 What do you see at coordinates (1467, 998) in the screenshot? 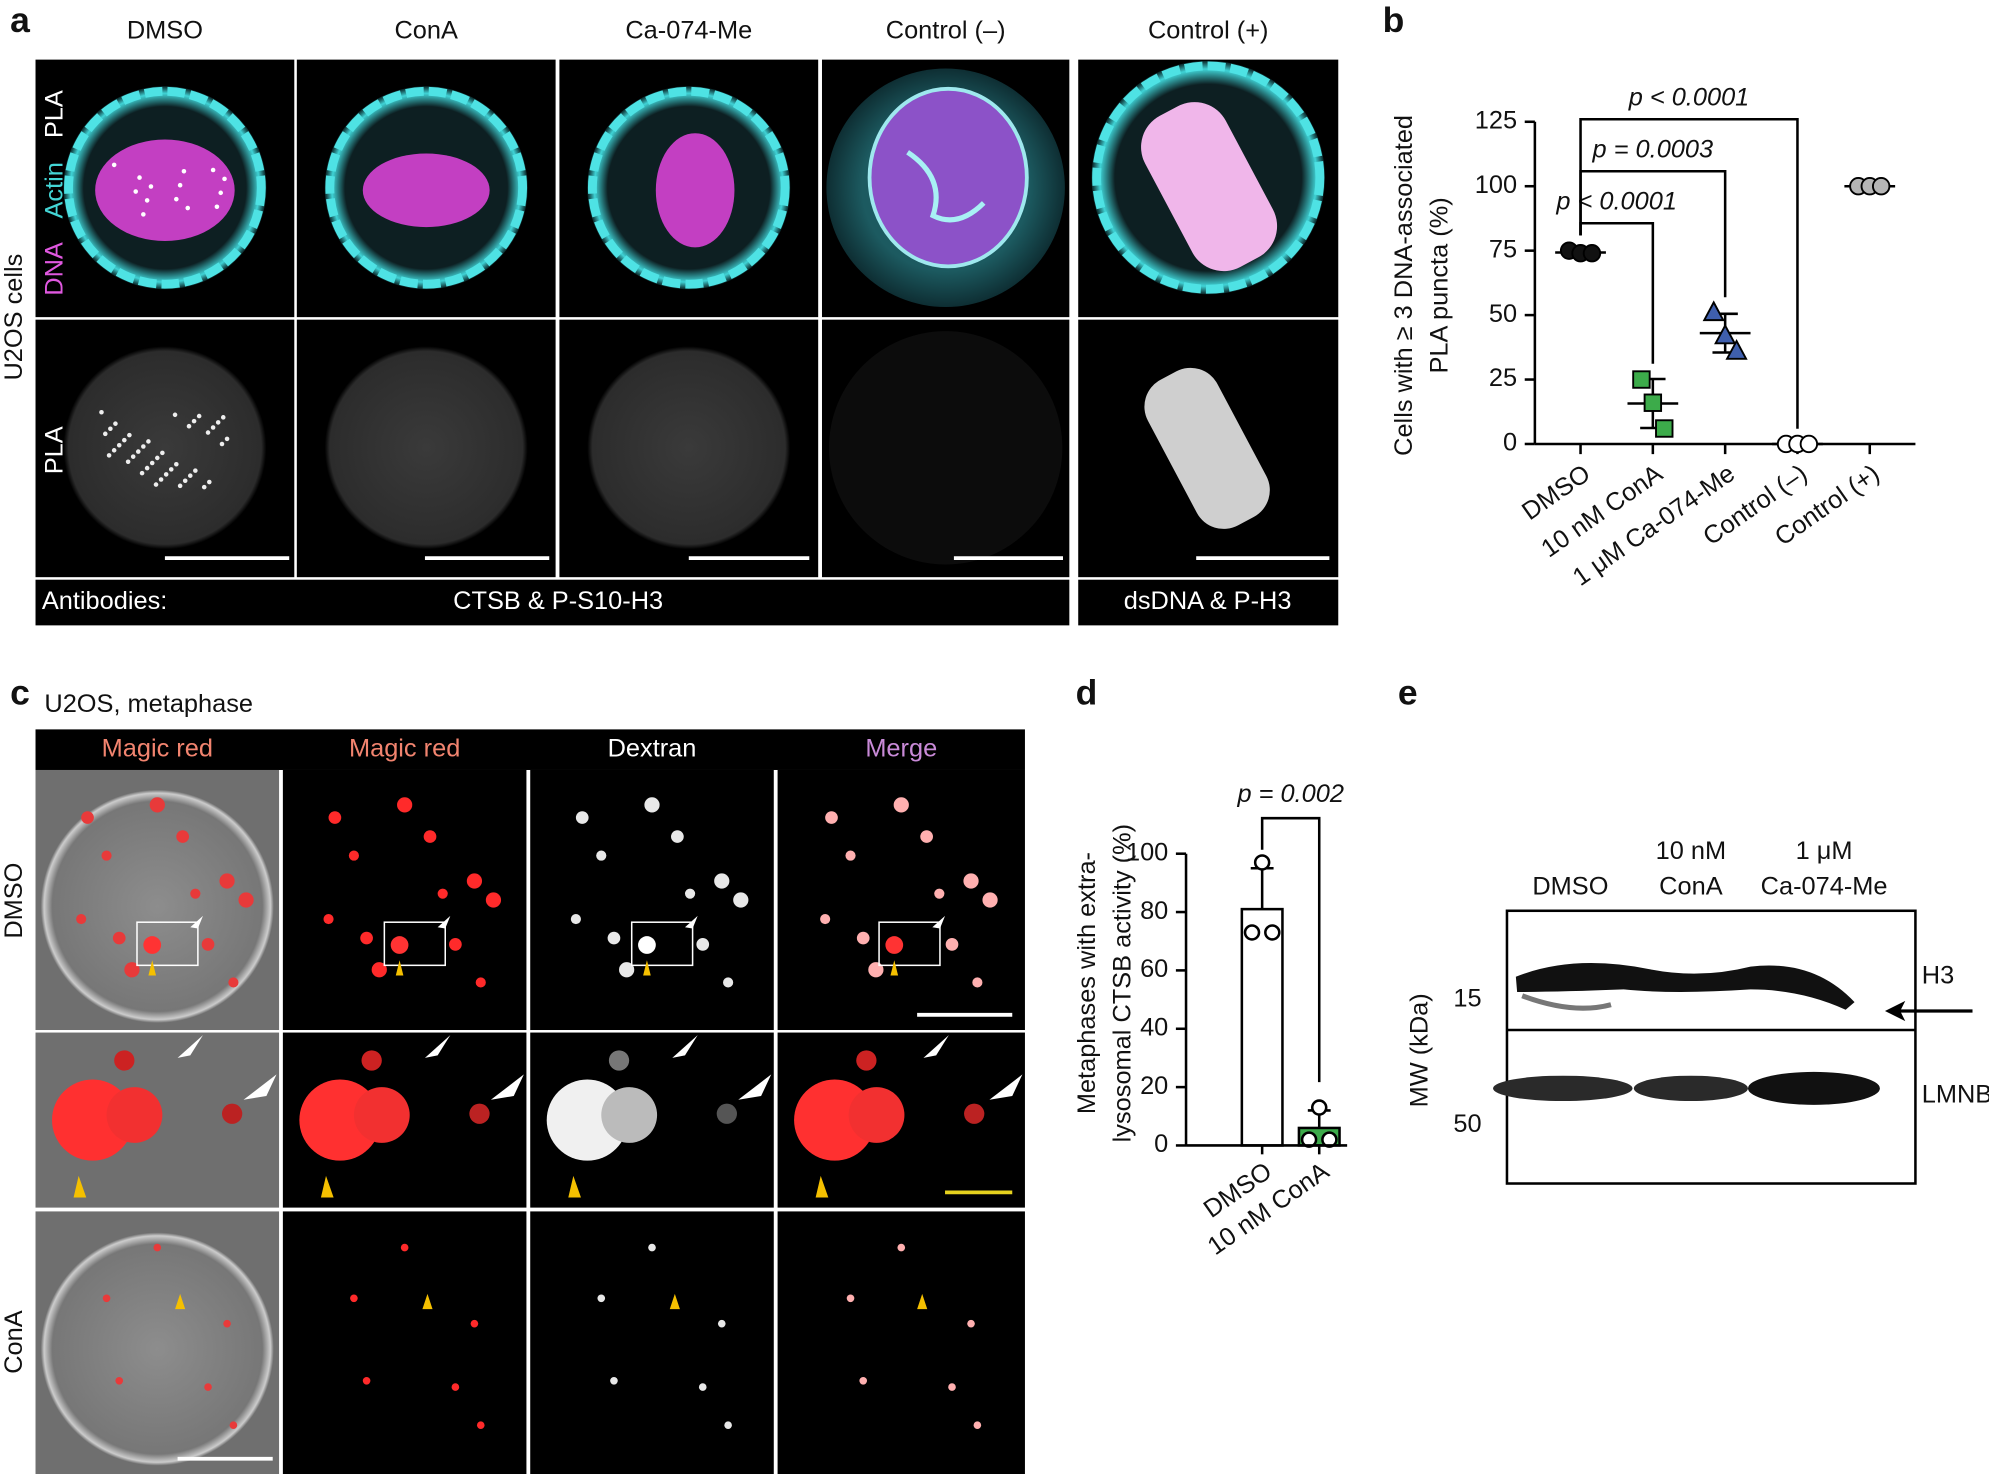
I see `mw-label: 15` at bounding box center [1467, 998].